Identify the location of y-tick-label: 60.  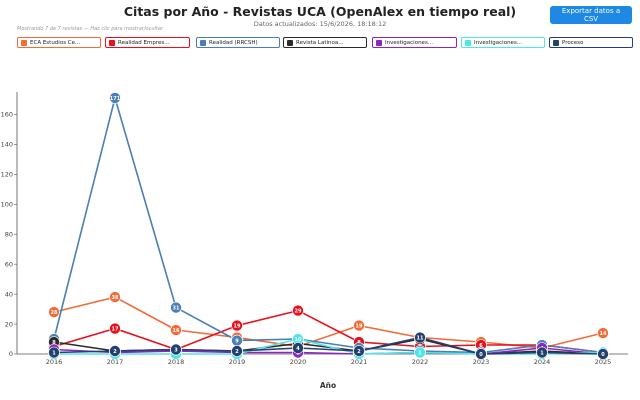
(9, 264).